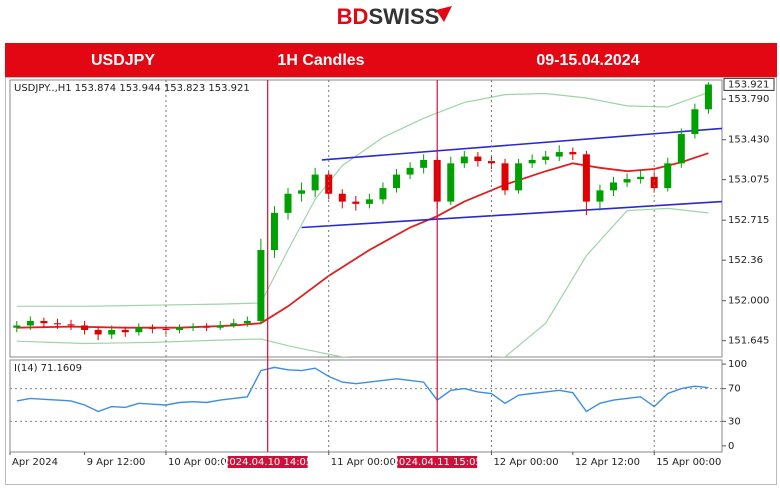 This screenshot has width=780, height=490. I want to click on timeframe: 1H Candles, so click(320, 60).